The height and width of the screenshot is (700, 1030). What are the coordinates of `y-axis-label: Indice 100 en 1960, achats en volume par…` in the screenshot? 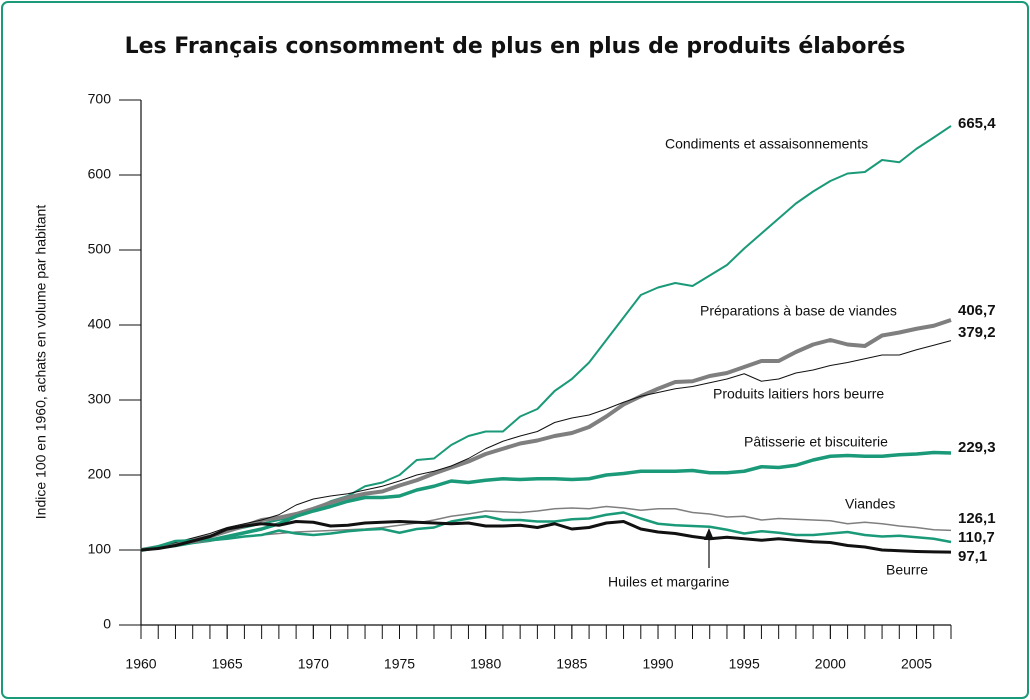 It's located at (41, 362).